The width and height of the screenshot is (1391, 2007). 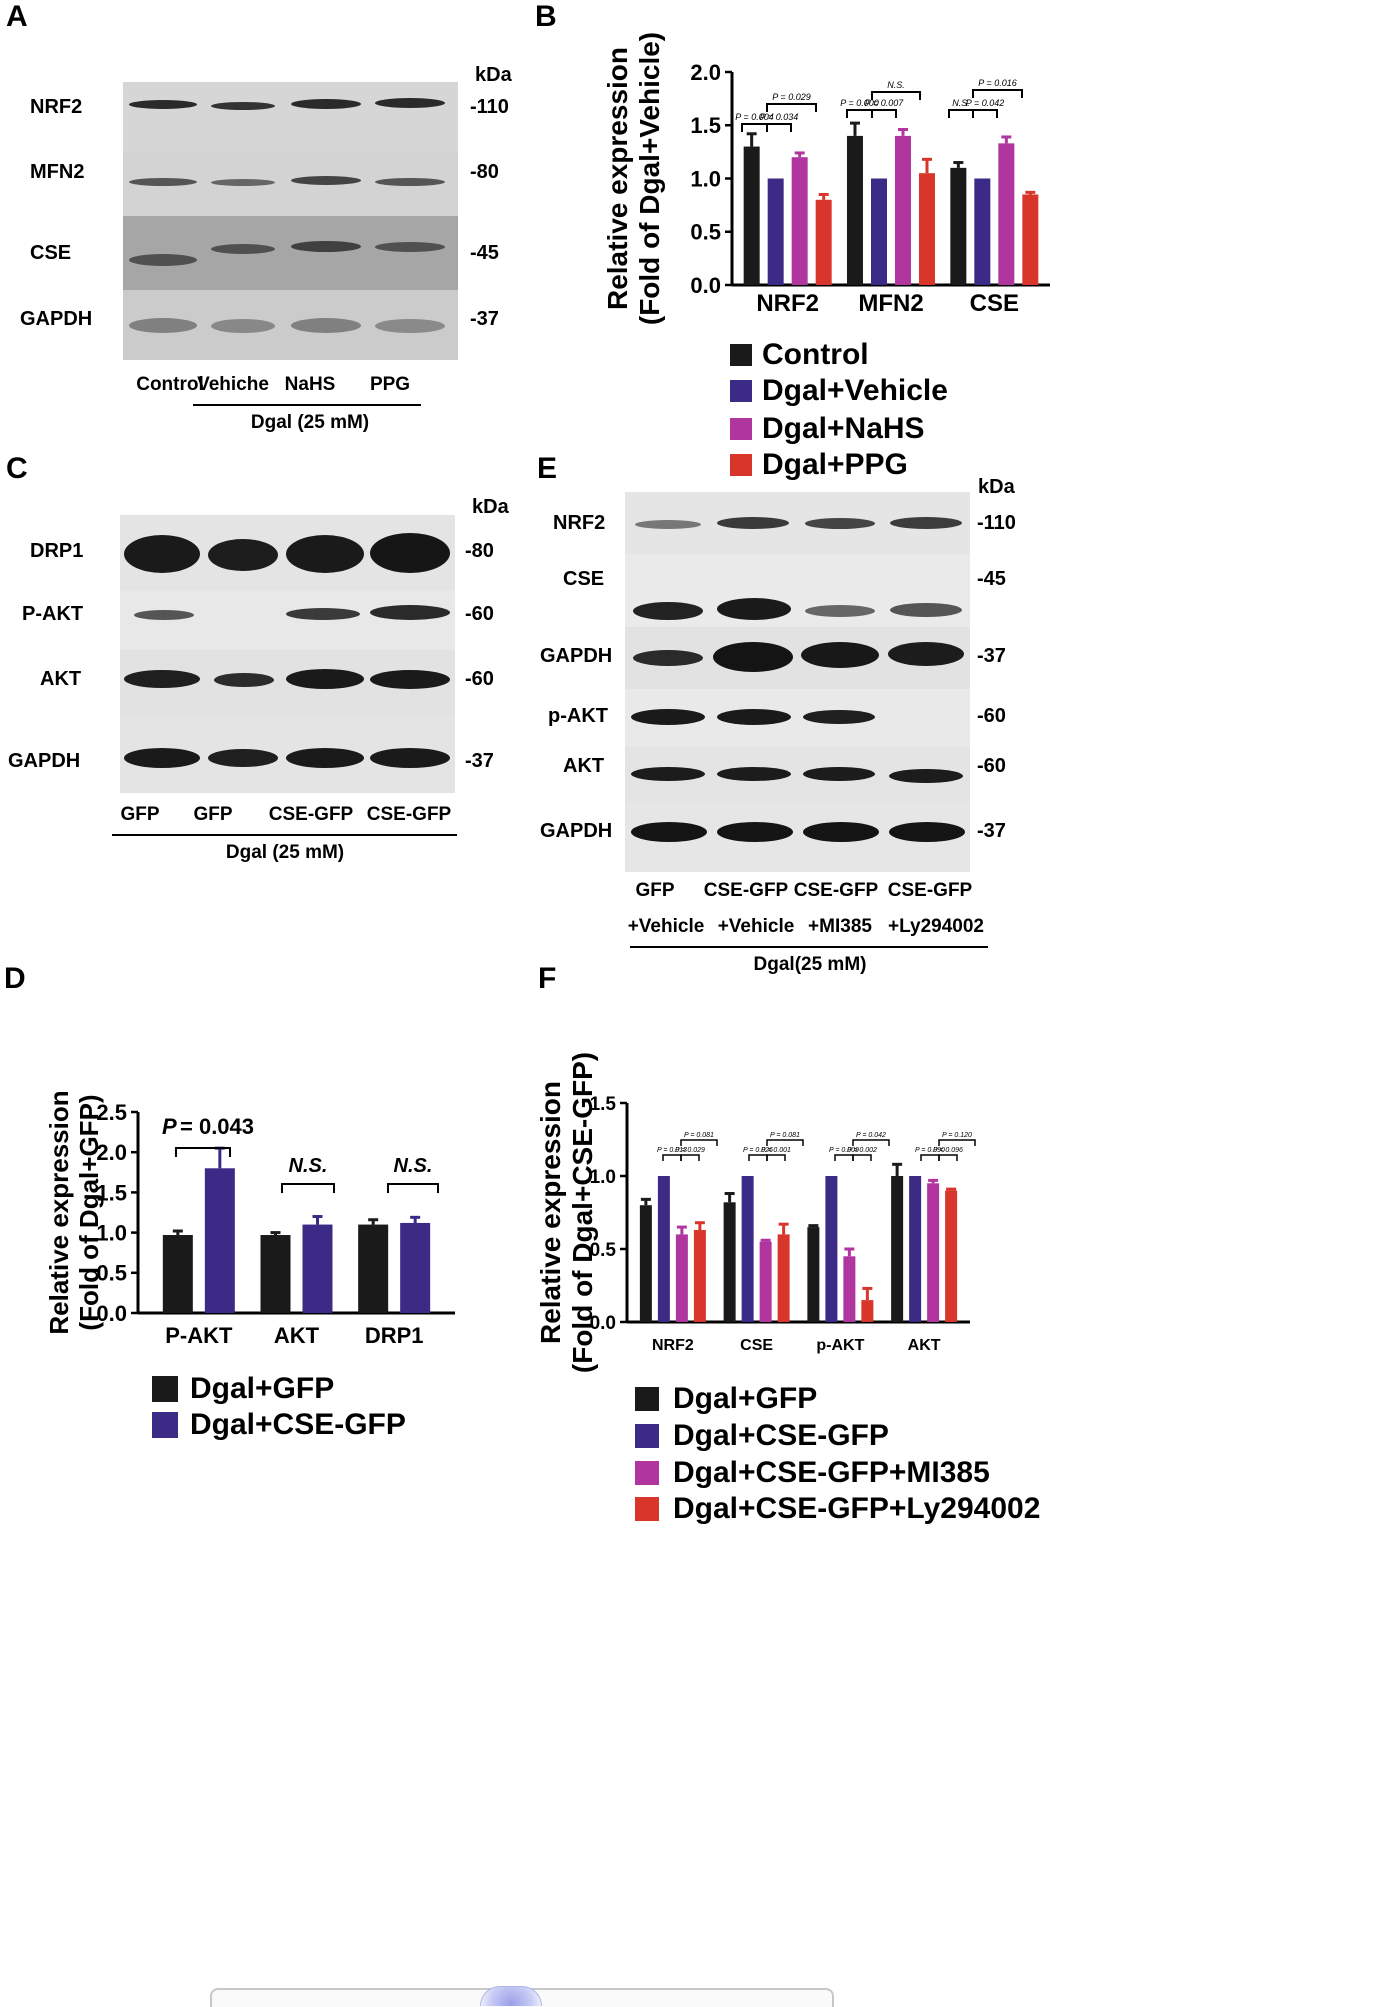 What do you see at coordinates (831, 1472) in the screenshot?
I see `legend-label: Dgal+CSE-GFP+MI385` at bounding box center [831, 1472].